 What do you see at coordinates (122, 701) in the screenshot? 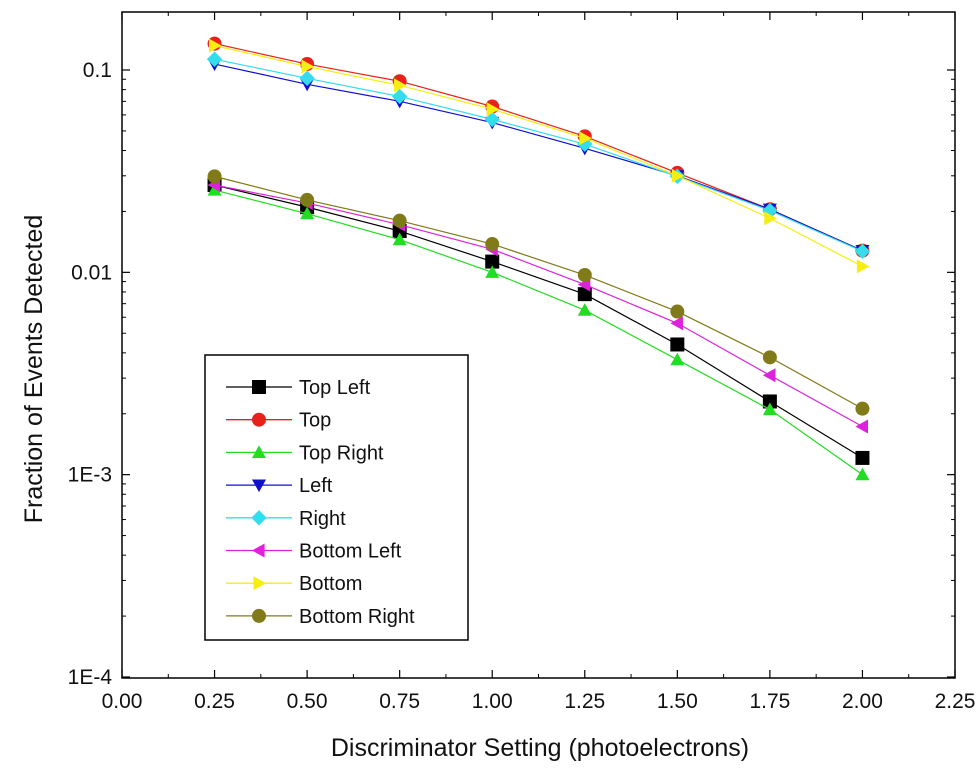
I see `x-tick-label: 0.00` at bounding box center [122, 701].